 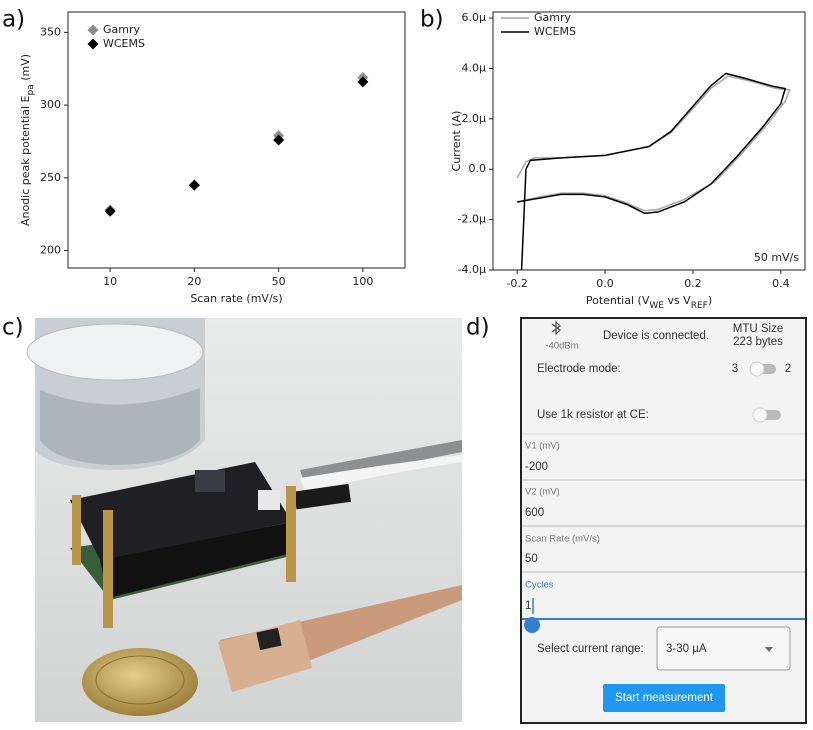 I want to click on x-tick-label: 10, so click(x=110, y=281).